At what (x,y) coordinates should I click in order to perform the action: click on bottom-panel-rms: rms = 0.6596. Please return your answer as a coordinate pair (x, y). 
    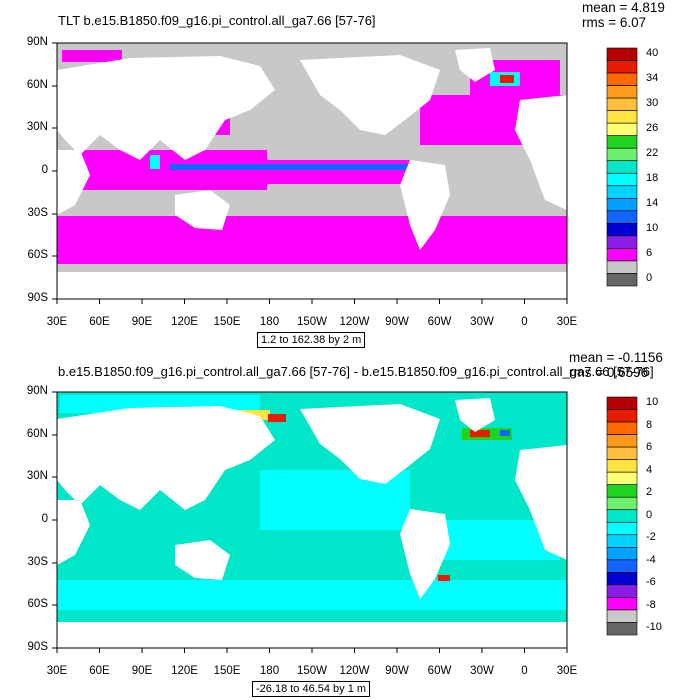
    Looking at the image, I should click on (609, 372).